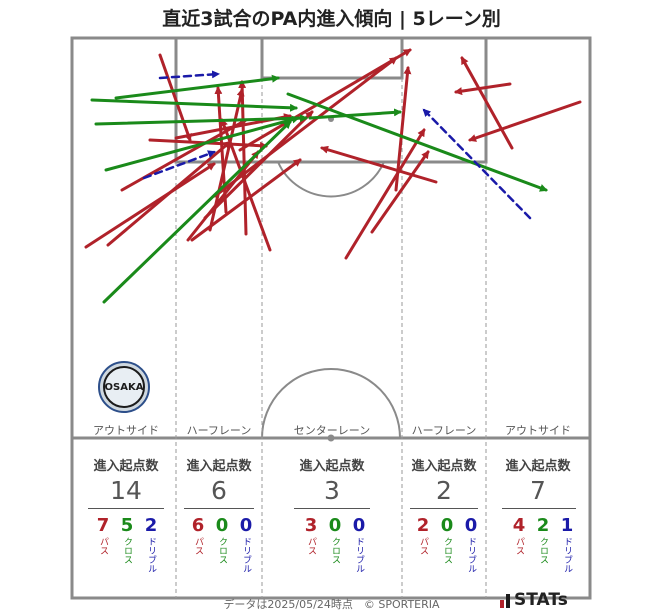 Image resolution: width=663 pixels, height=612 pixels. I want to click on lane-entry-total: 7, so click(538, 490).